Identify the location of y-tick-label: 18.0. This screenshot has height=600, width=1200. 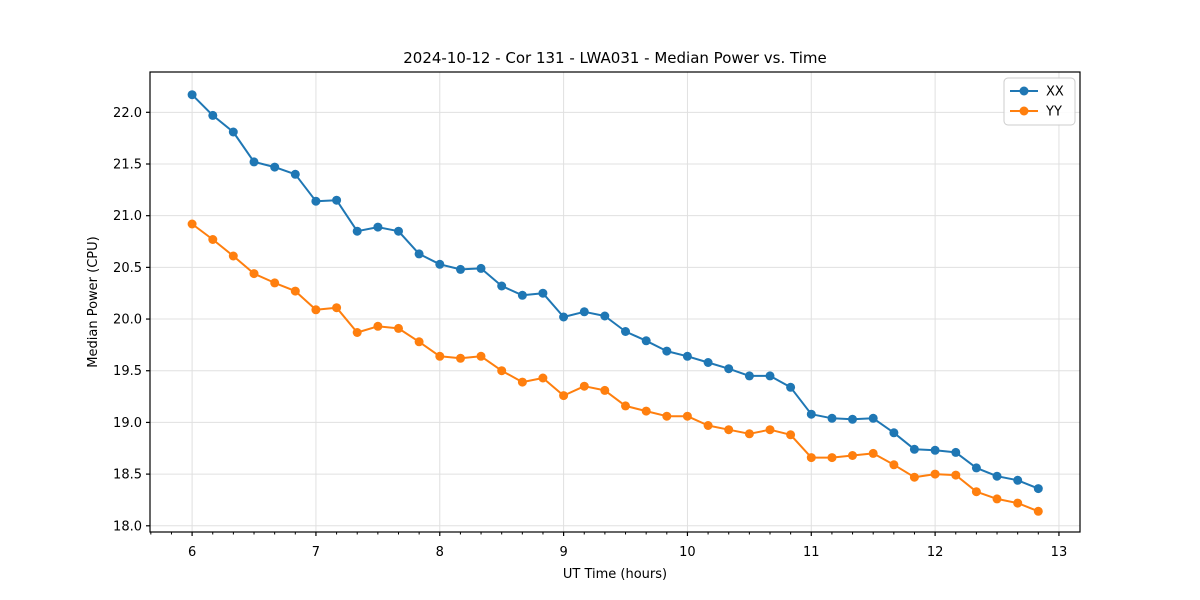
(127, 526).